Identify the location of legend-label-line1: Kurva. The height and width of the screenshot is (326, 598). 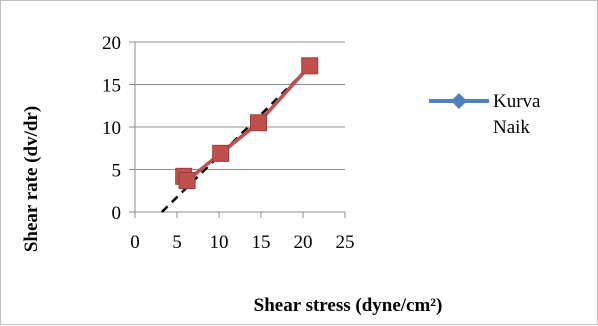
(517, 101).